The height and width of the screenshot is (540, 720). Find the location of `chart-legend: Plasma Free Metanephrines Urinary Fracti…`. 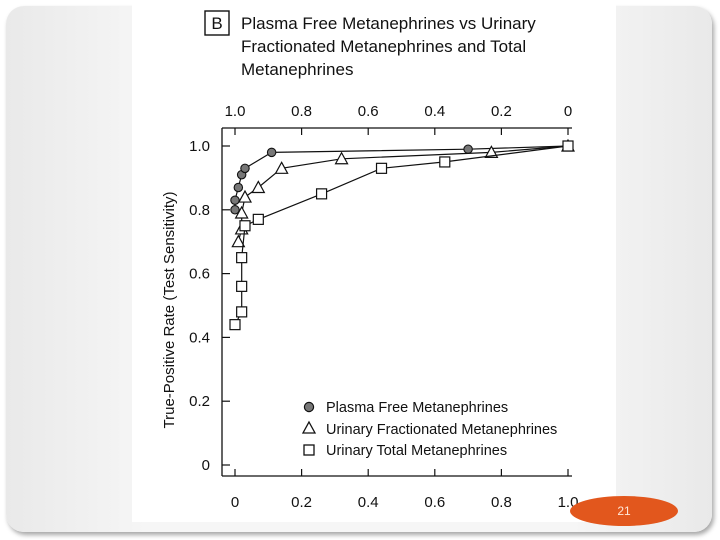

chart-legend: Plasma Free Metanephrines Urinary Fracti… is located at coordinates (429, 429).